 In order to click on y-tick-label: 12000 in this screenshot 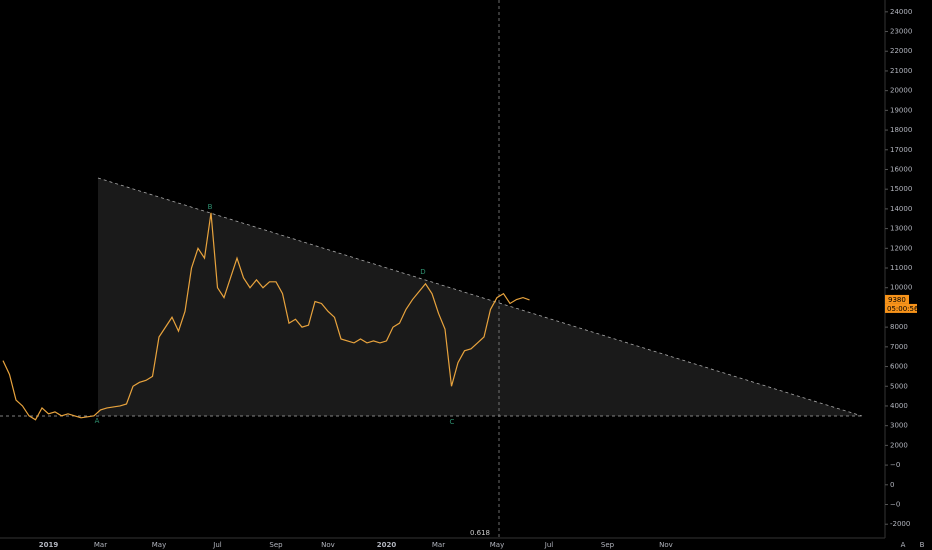, I will do `click(901, 248)`.